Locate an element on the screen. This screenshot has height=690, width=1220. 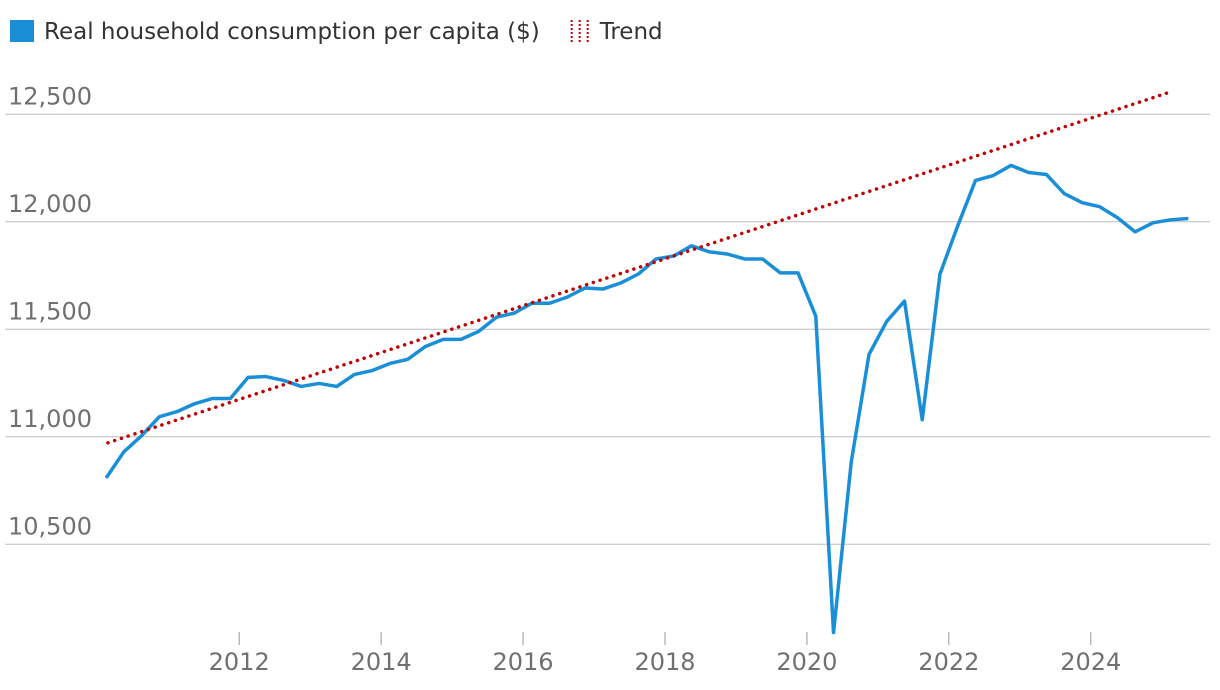
legend-swatch is located at coordinates (22, 31).